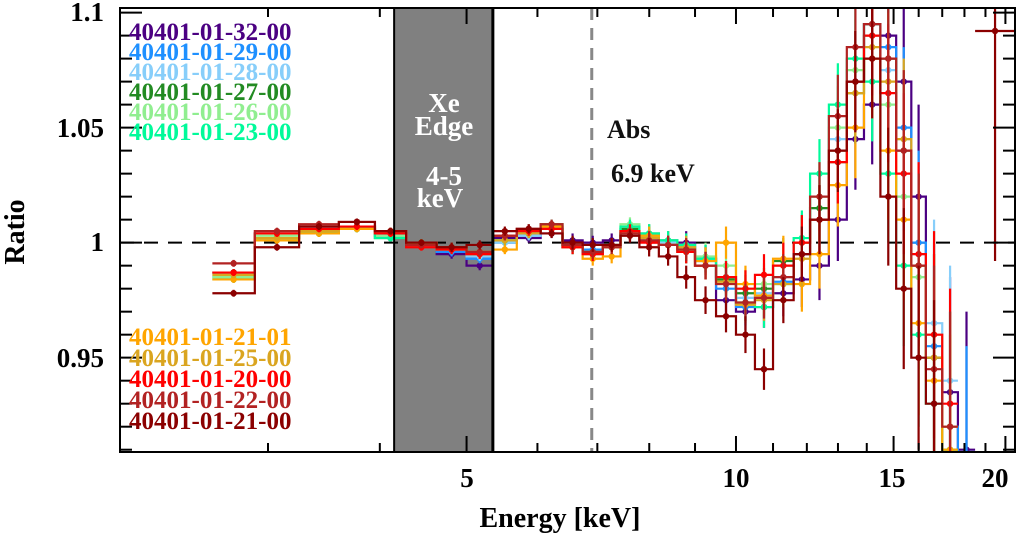 This screenshot has height=536, width=1020. What do you see at coordinates (210, 92) in the screenshot?
I see `legend-entry: 40401-01-27-00` at bounding box center [210, 92].